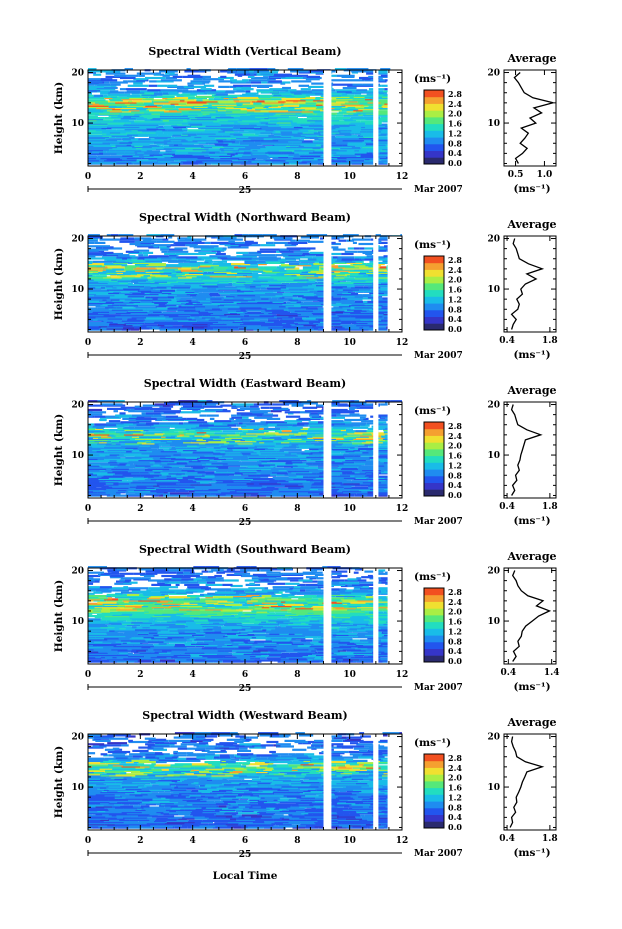 The width and height of the screenshot is (622, 929). I want to click on y-tick-label: 20, so click(77, 74).